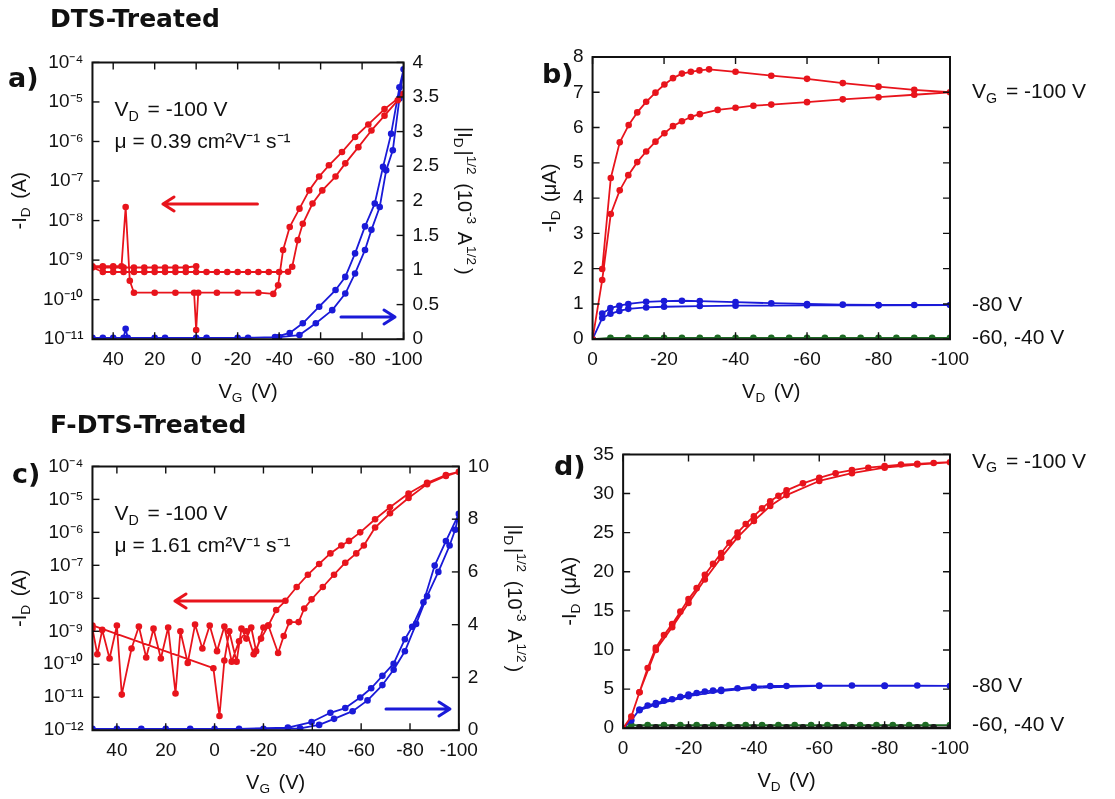 The image size is (1115, 799). Describe the element at coordinates (603, 610) in the screenshot. I see `y-tick-label: 15` at that location.